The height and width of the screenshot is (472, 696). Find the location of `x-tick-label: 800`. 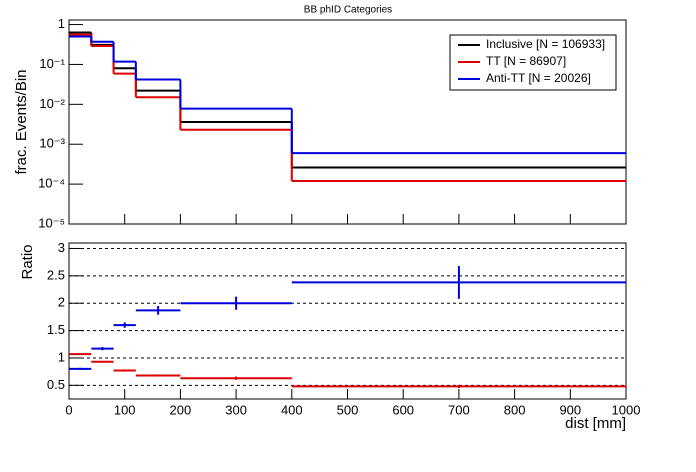

x-tick-label: 800 is located at coordinates (515, 409).